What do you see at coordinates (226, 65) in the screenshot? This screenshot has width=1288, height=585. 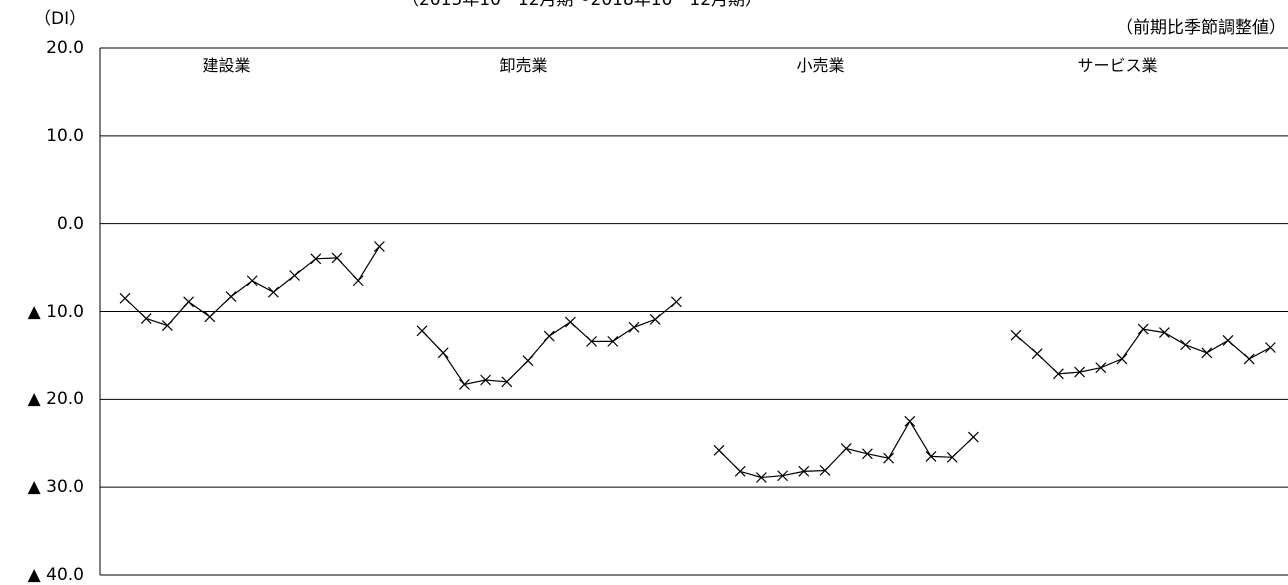 I see `panel-label: 建設業` at bounding box center [226, 65].